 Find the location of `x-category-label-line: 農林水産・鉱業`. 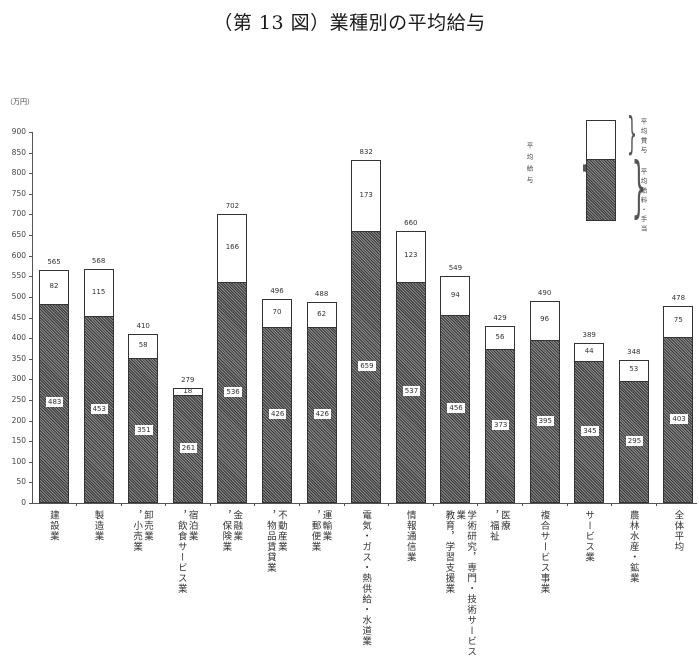

x-category-label-line: 農林水産・鉱業 is located at coordinates (633, 547).